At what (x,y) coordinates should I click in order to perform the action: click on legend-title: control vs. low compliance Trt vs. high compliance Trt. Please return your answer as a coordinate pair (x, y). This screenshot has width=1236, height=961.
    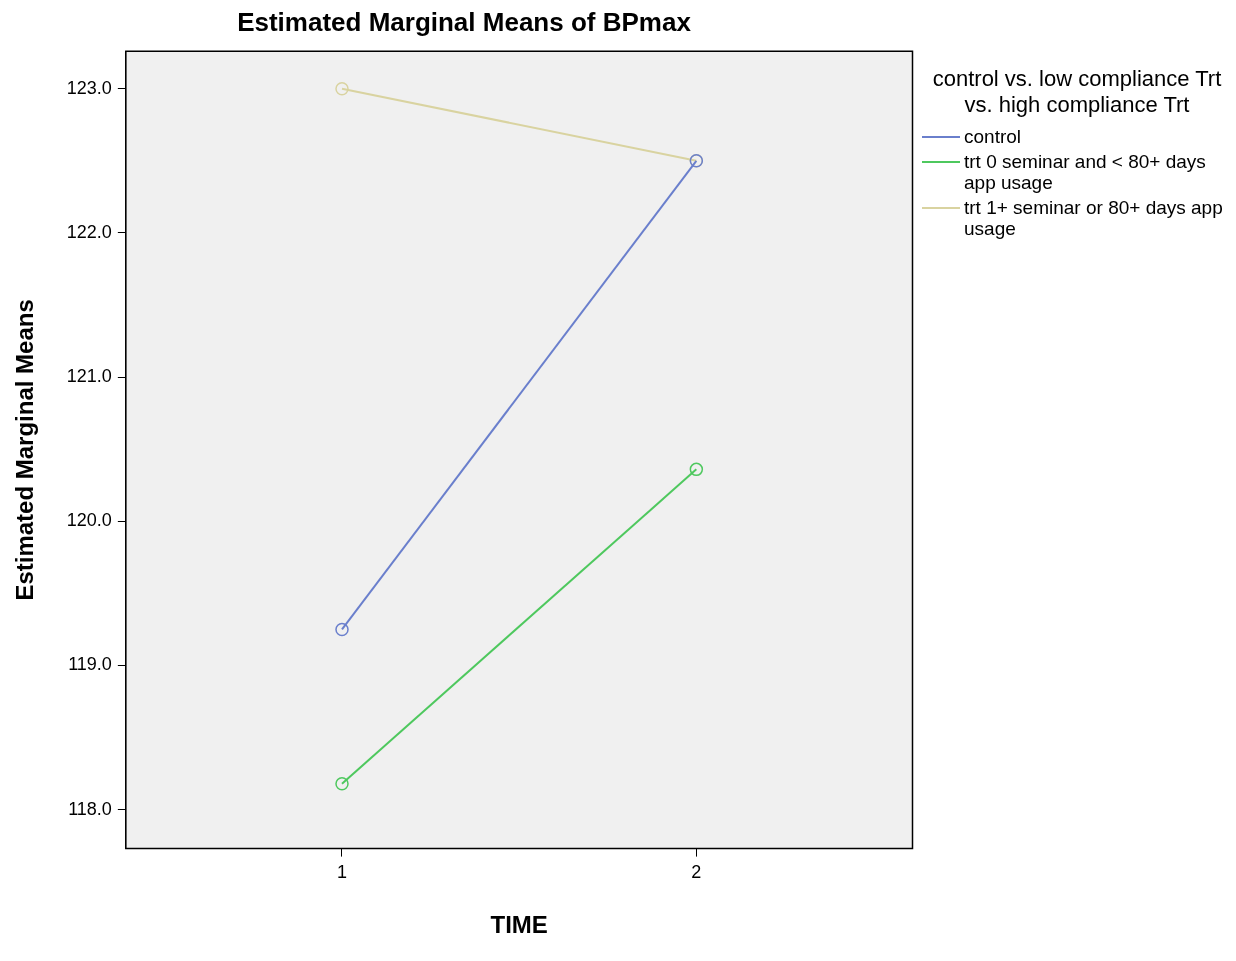
    Looking at the image, I should click on (1077, 92).